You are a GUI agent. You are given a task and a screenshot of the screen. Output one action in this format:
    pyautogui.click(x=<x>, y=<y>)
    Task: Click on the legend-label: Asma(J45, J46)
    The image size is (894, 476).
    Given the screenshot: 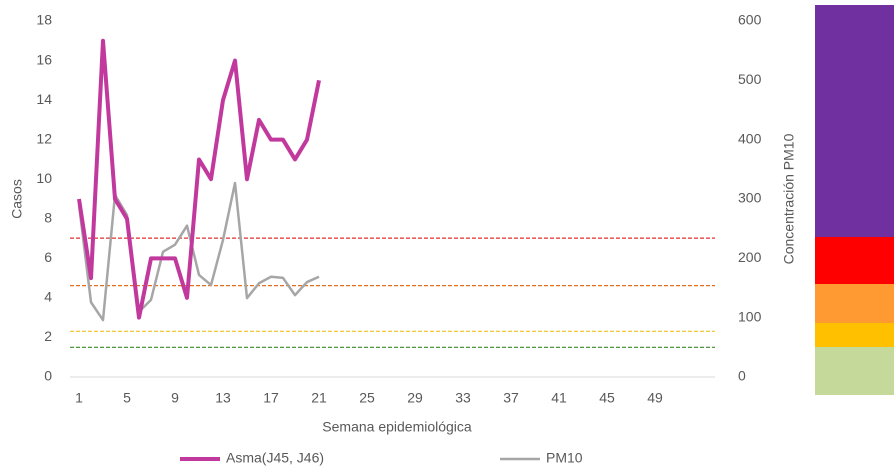 What is the action you would take?
    pyautogui.click(x=275, y=458)
    